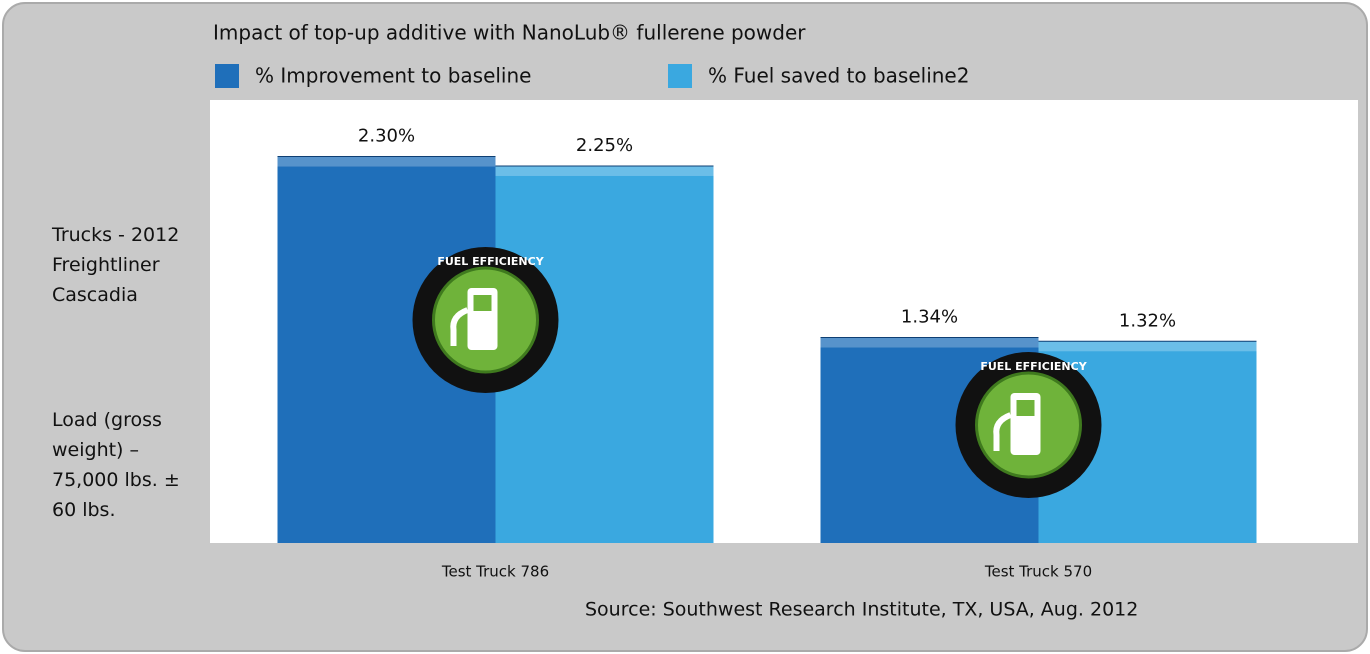  I want to click on value-label: 2.25%, so click(604, 145).